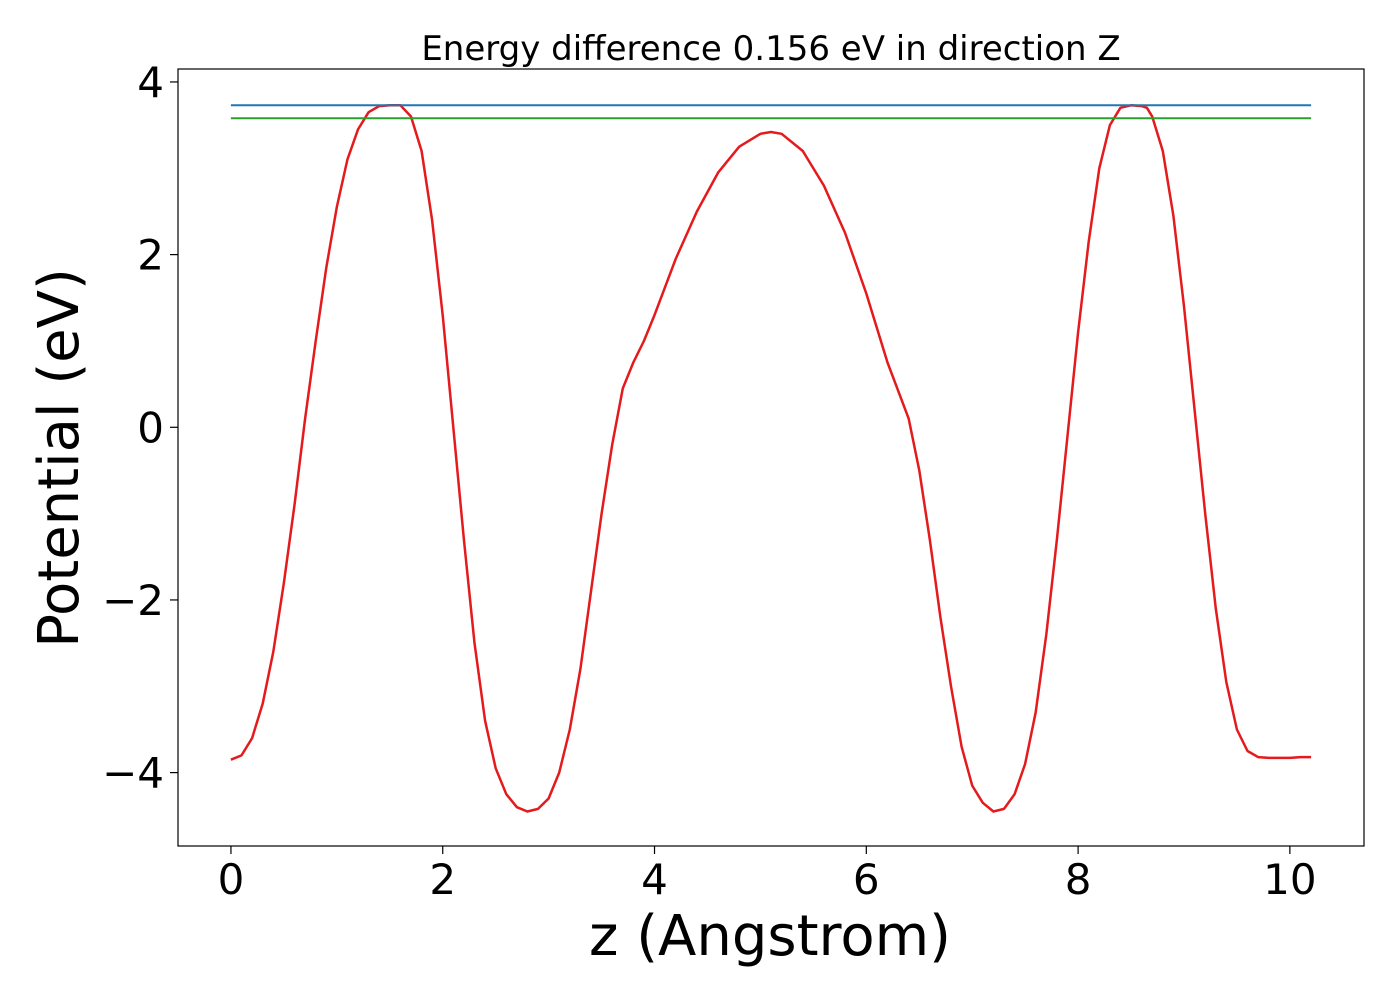  What do you see at coordinates (133, 600) in the screenshot?
I see `y-tick-label: −2` at bounding box center [133, 600].